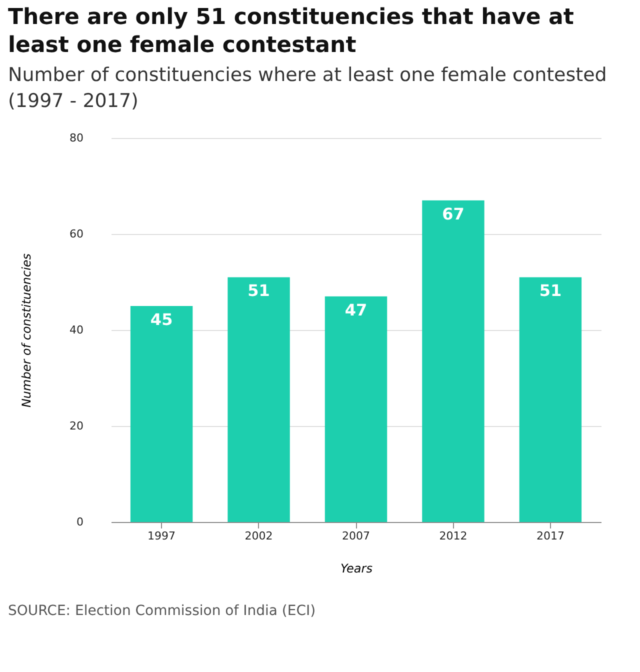  I want to click on y-tick-label: 0, so click(80, 522).